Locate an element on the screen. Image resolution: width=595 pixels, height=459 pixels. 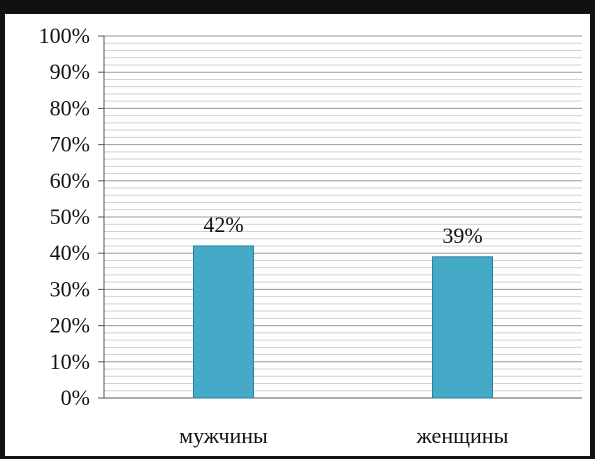
y-tick-label: 50% is located at coordinates (70, 216).